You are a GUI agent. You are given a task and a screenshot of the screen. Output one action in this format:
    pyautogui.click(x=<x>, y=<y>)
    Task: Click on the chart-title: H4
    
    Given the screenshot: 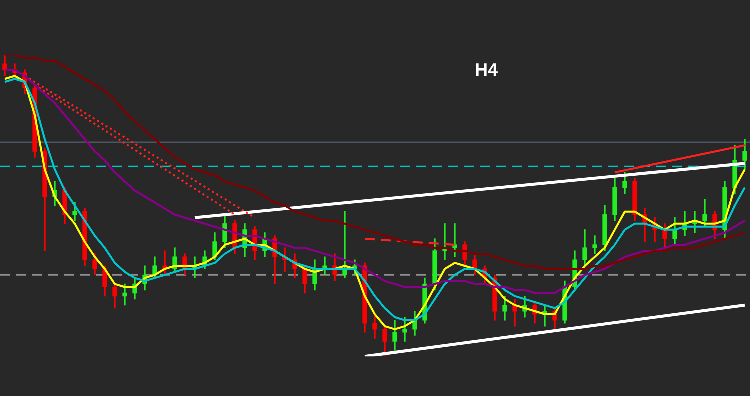 What is the action you would take?
    pyautogui.click(x=486, y=70)
    